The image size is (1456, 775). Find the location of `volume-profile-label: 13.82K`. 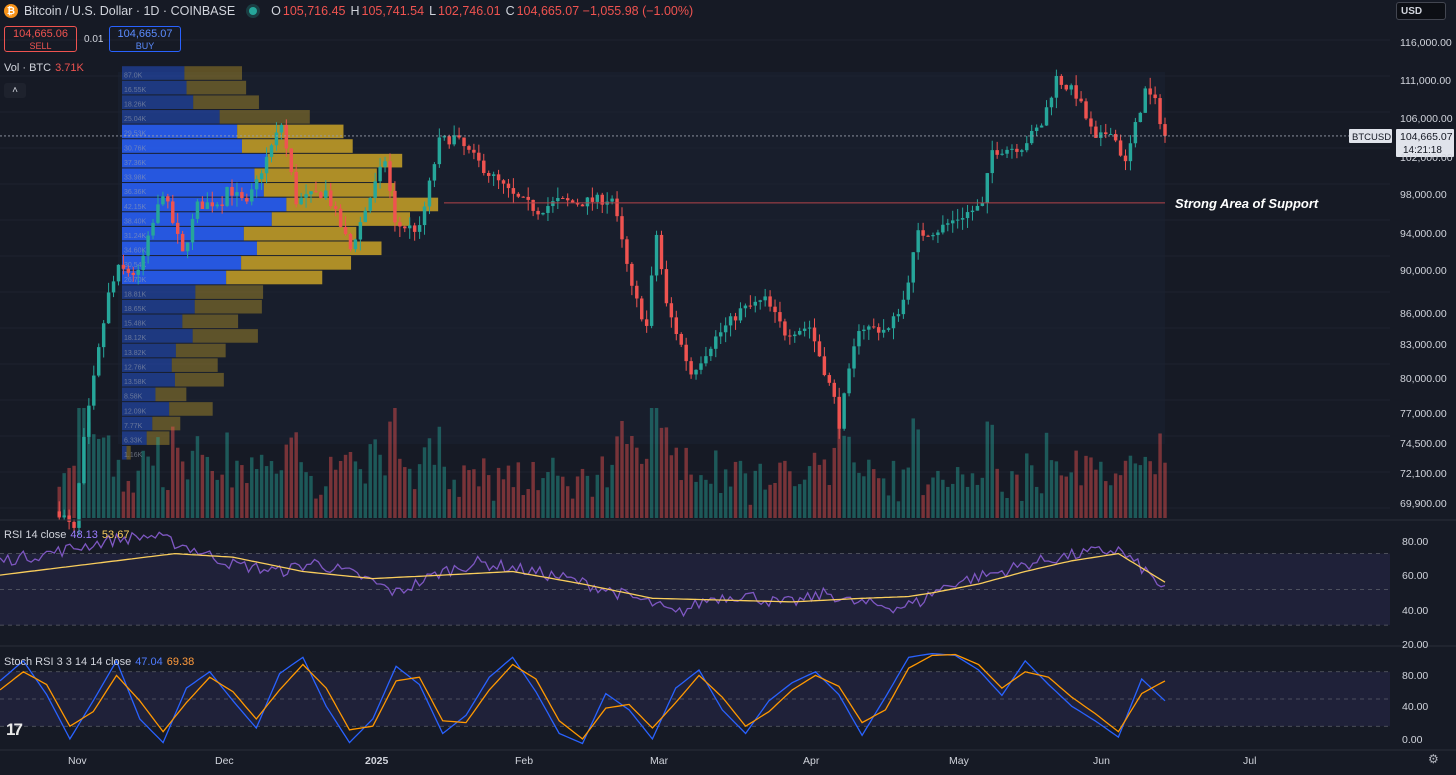

volume-profile-label: 13.82K is located at coordinates (135, 353).